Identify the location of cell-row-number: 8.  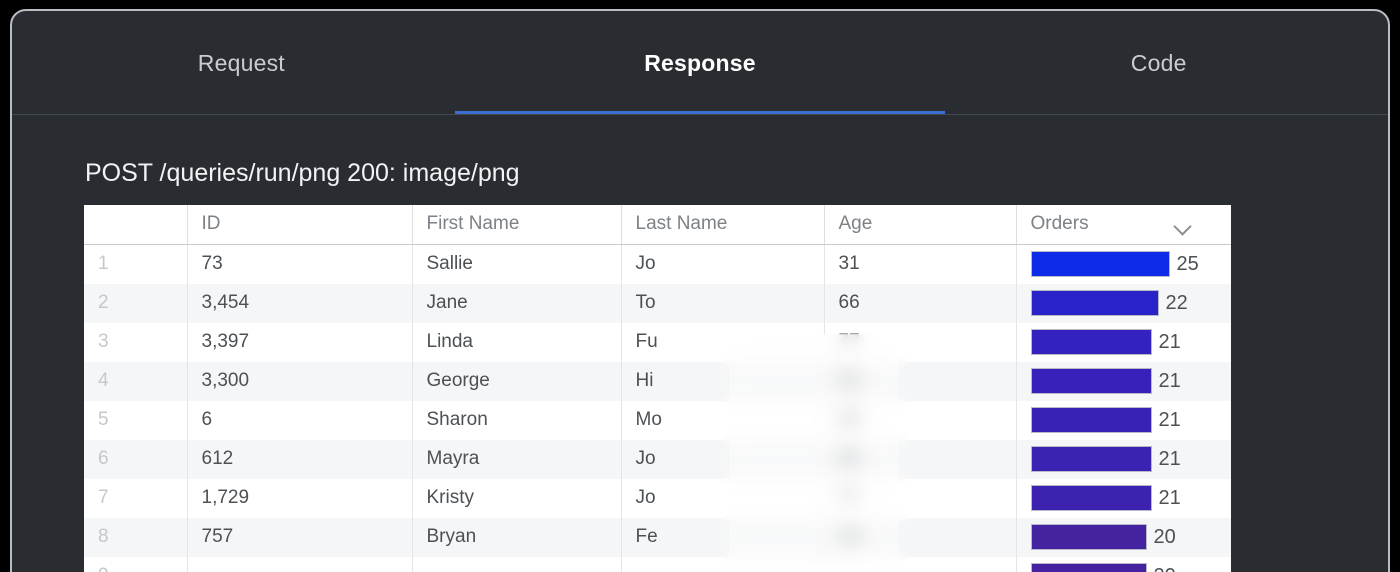
(135, 537).